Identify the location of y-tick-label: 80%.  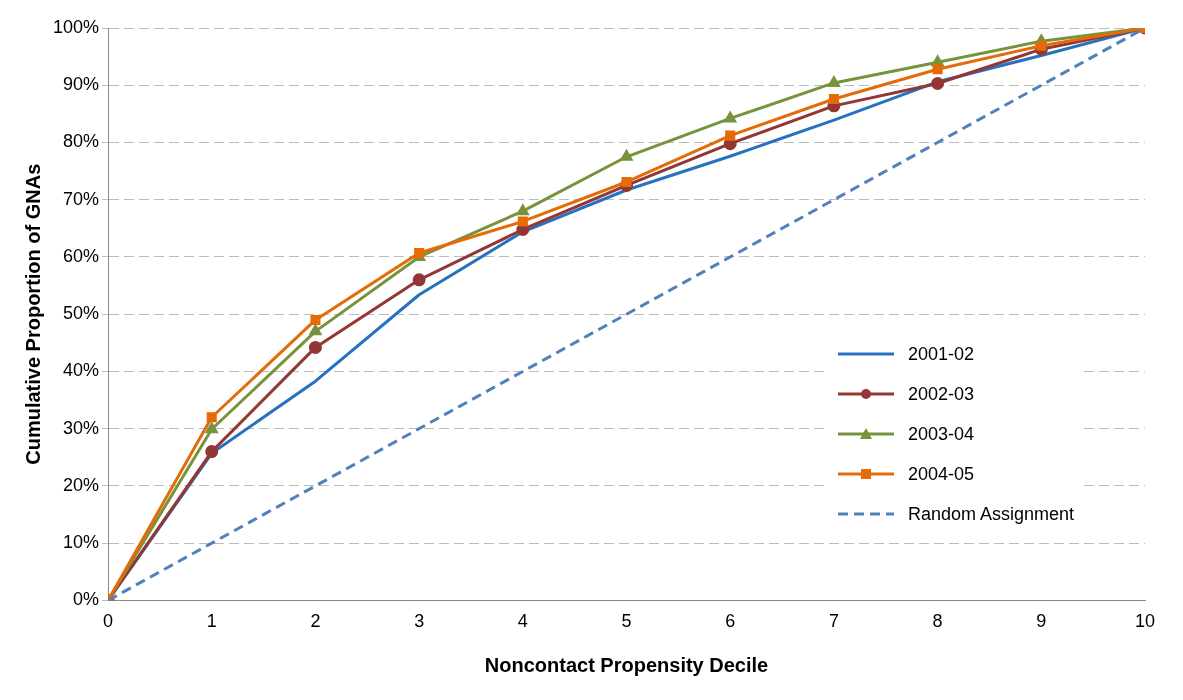
(81, 141).